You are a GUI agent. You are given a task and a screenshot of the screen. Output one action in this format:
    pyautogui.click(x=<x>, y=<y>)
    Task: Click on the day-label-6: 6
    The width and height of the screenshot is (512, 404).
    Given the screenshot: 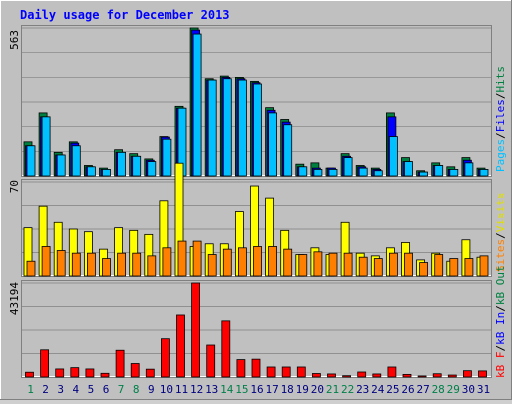 What is the action you would take?
    pyautogui.click(x=106, y=389)
    